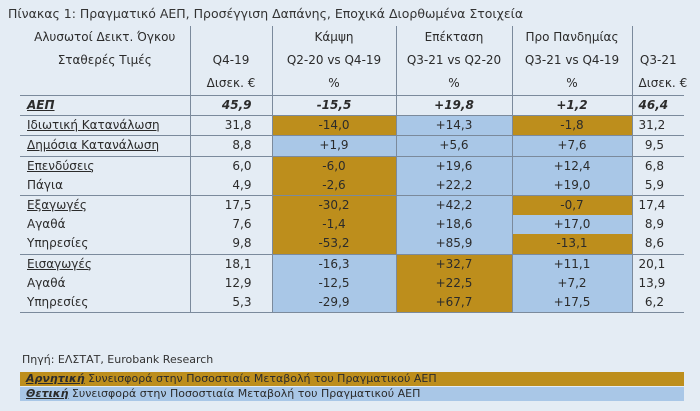 This screenshot has width=700, height=411. What do you see at coordinates (571, 60) in the screenshot?
I see `header-cell: Q3-21 vs Q4-19` at bounding box center [571, 60].